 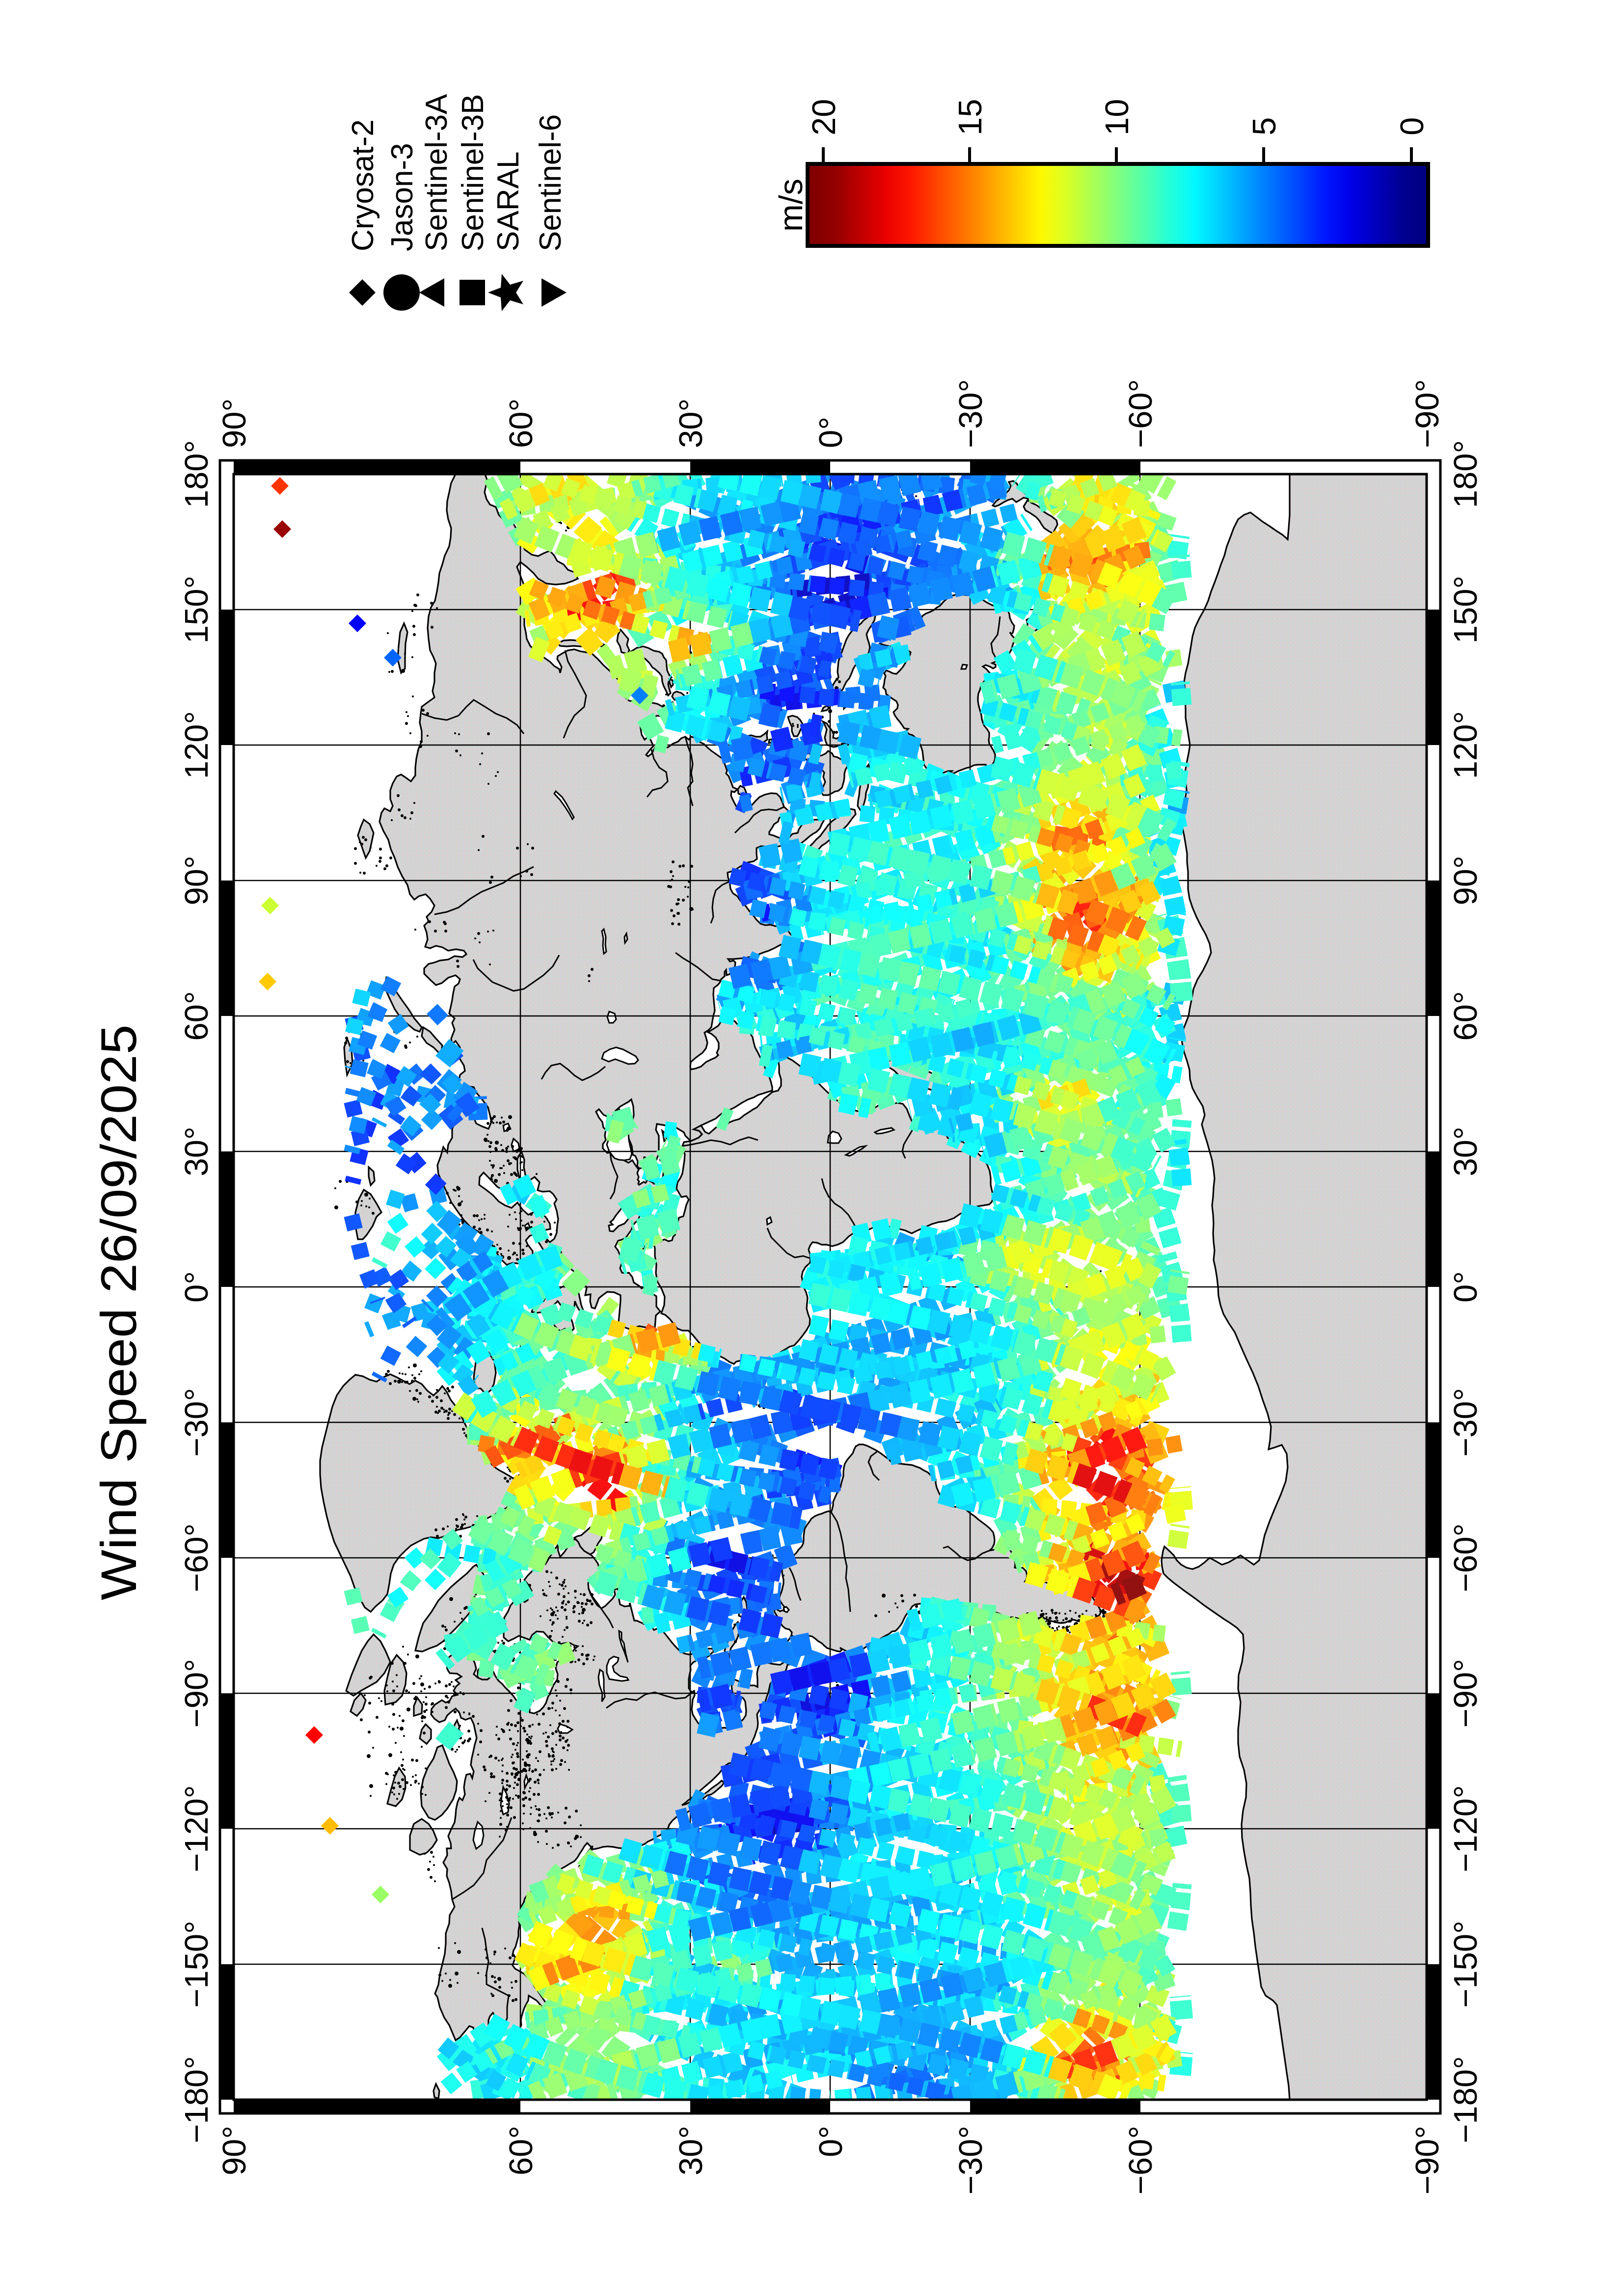 What do you see at coordinates (1117, 117) in the screenshot?
I see `svg-text: 10` at bounding box center [1117, 117].